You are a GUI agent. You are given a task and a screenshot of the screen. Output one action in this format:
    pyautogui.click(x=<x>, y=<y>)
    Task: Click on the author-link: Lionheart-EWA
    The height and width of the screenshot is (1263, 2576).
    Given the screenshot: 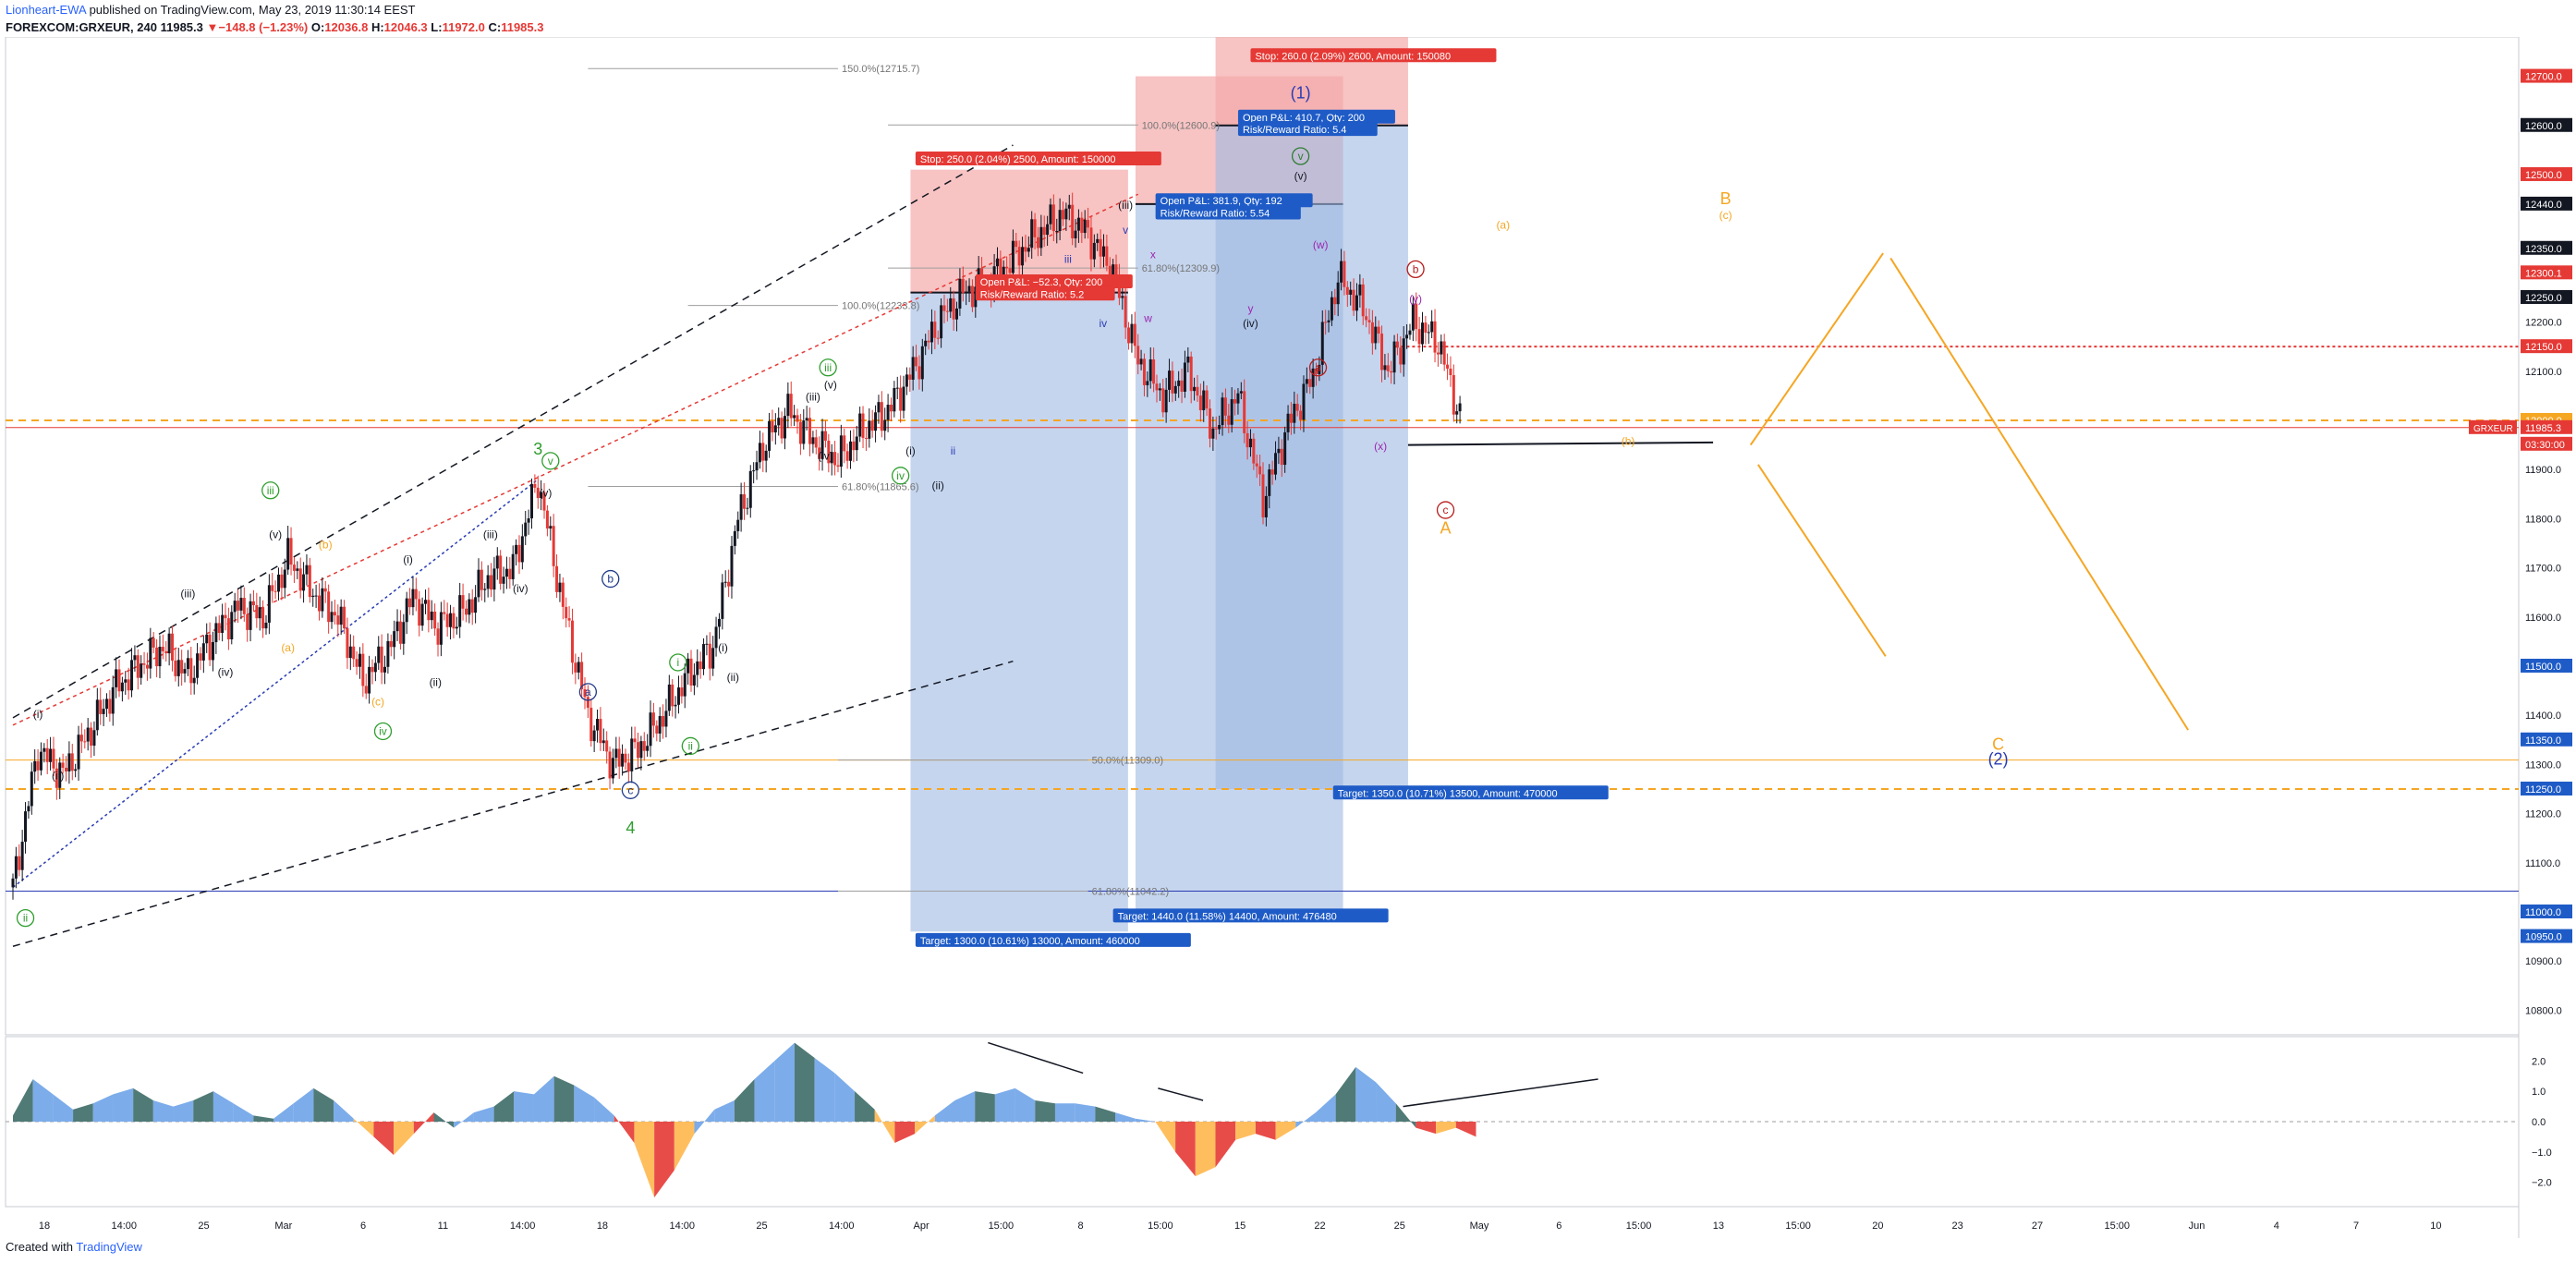 What is the action you would take?
    pyautogui.click(x=46, y=10)
    